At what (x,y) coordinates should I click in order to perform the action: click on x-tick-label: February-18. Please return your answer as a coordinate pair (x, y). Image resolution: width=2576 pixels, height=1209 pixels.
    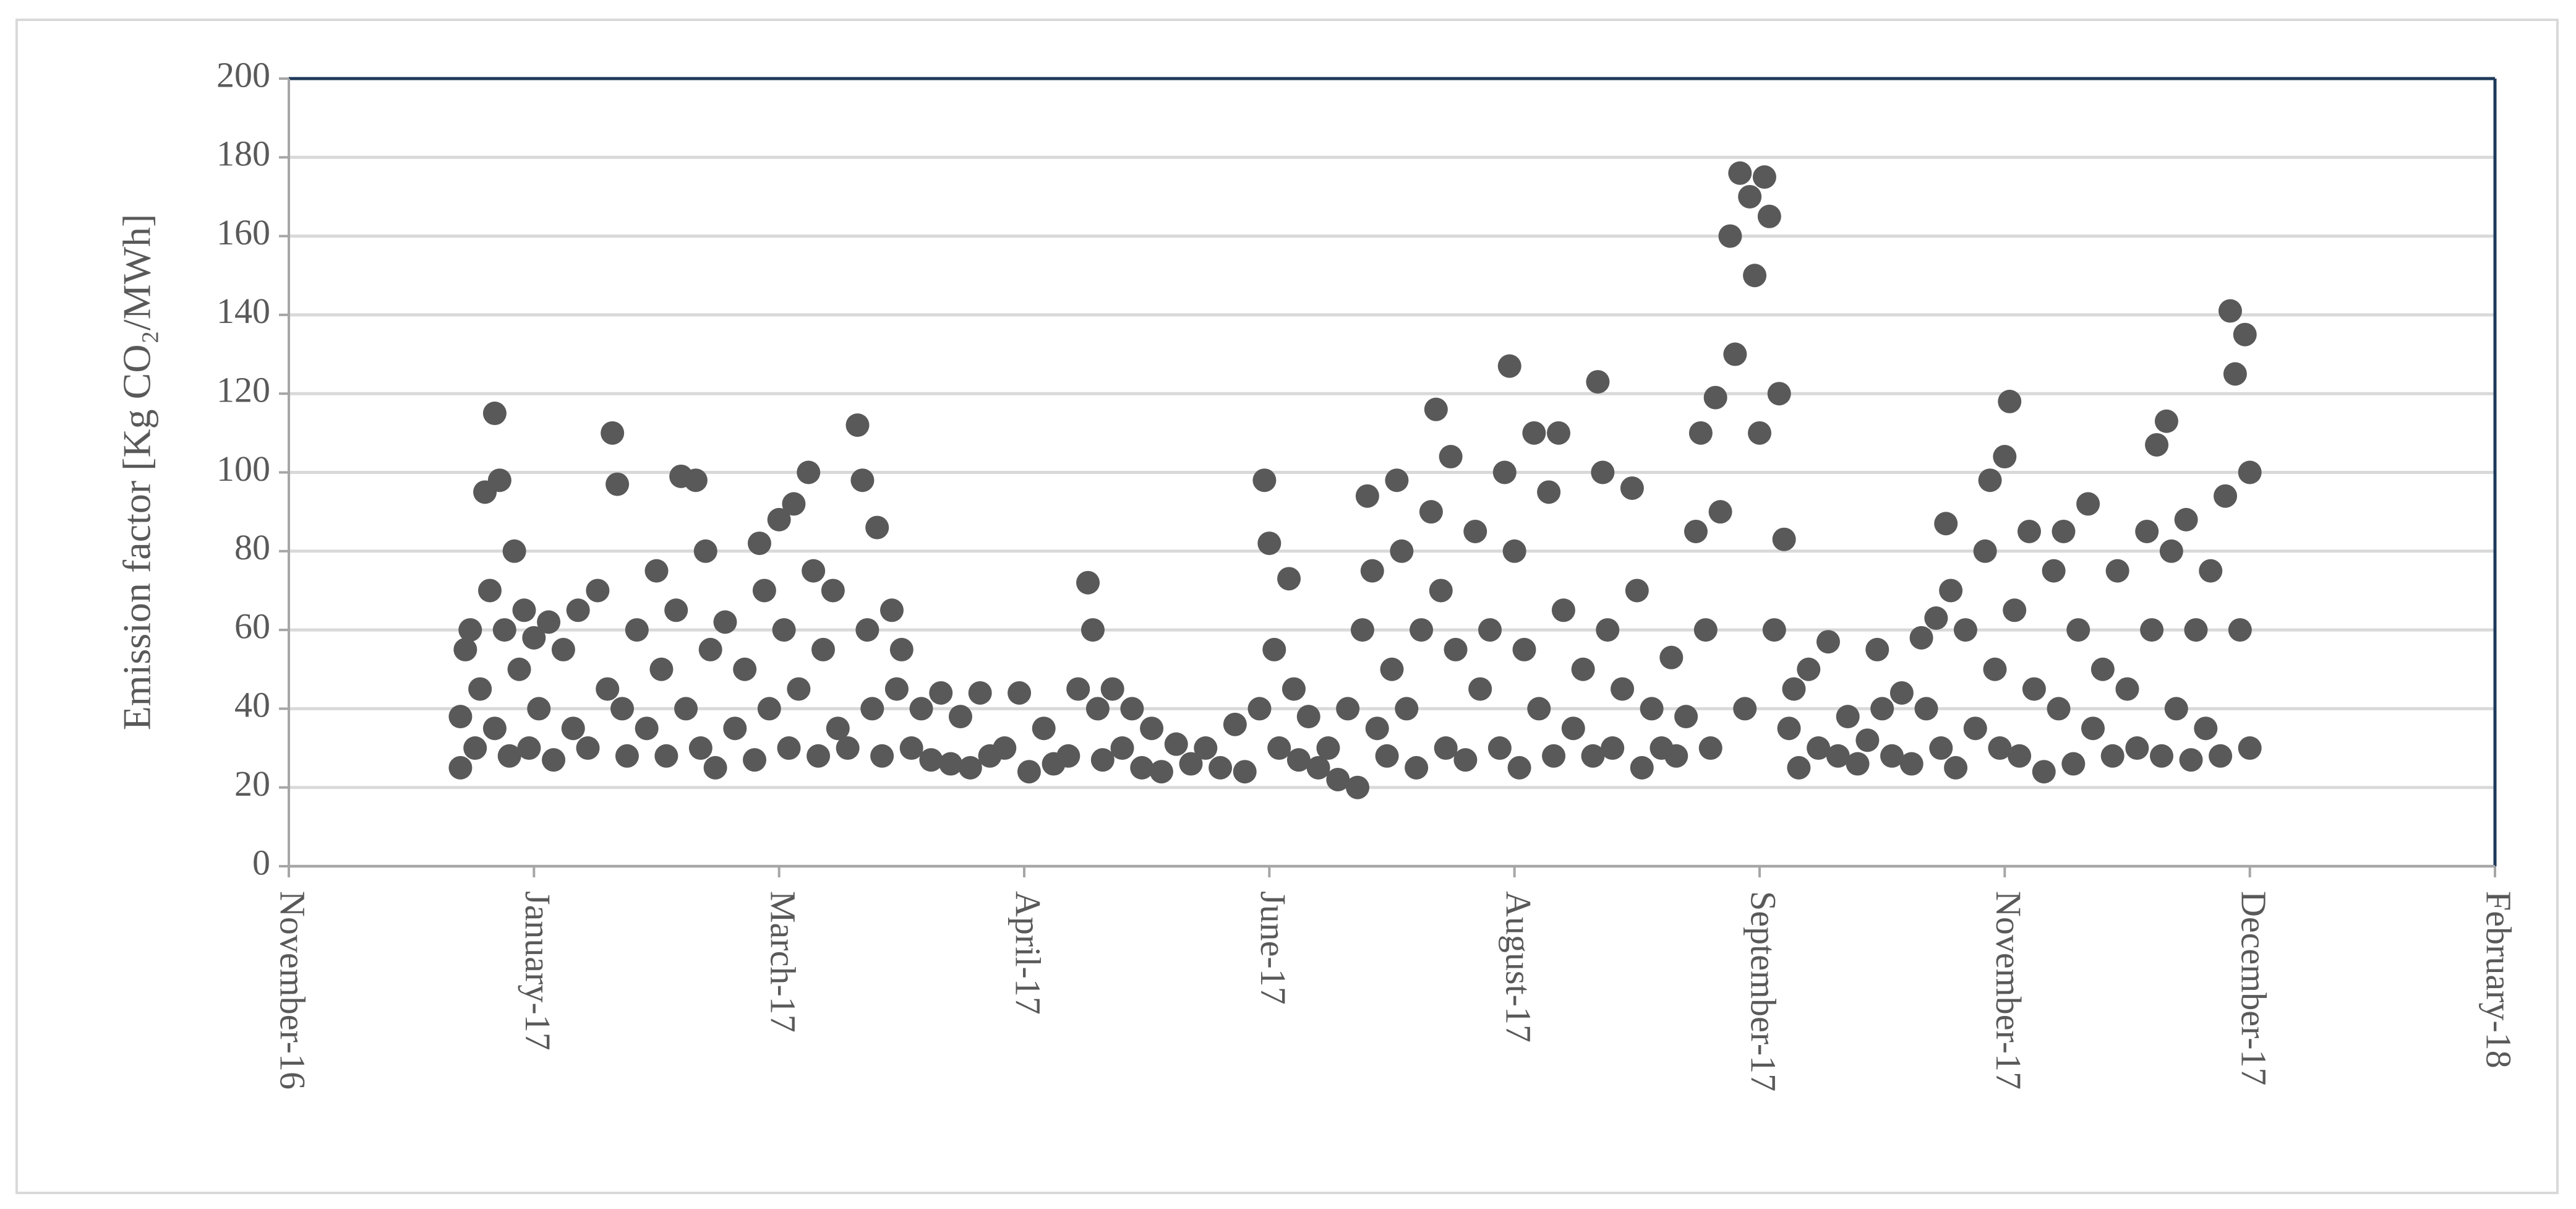
    Looking at the image, I should click on (2499, 980).